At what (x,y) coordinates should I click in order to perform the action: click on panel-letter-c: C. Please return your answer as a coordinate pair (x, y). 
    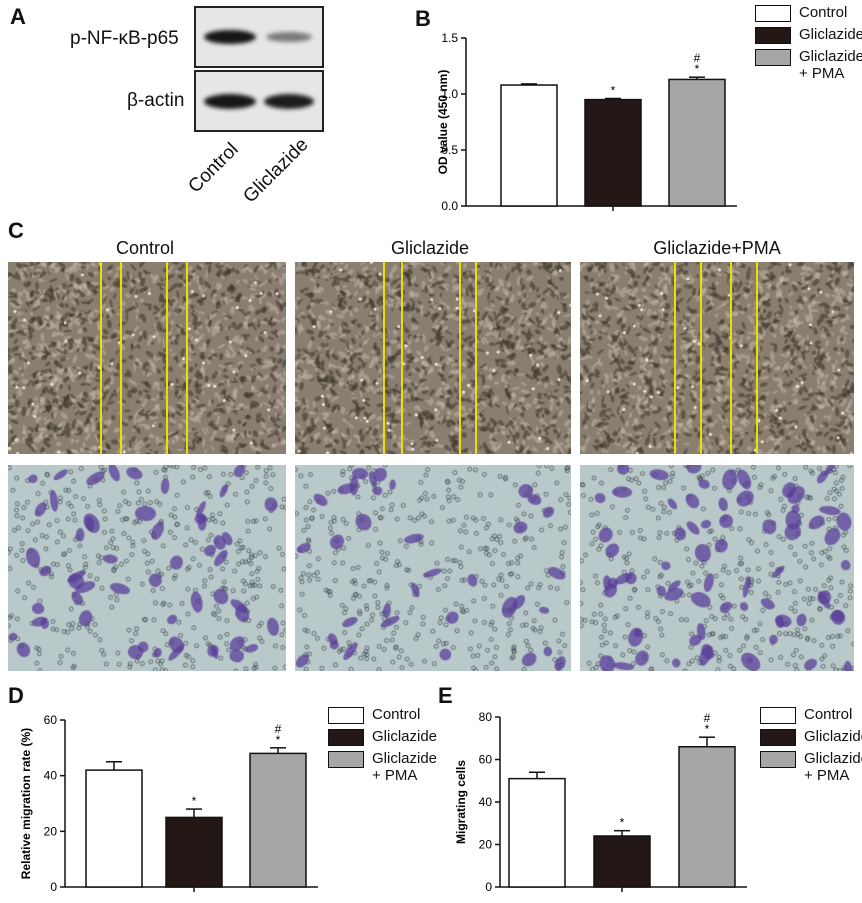
    Looking at the image, I should click on (16, 230).